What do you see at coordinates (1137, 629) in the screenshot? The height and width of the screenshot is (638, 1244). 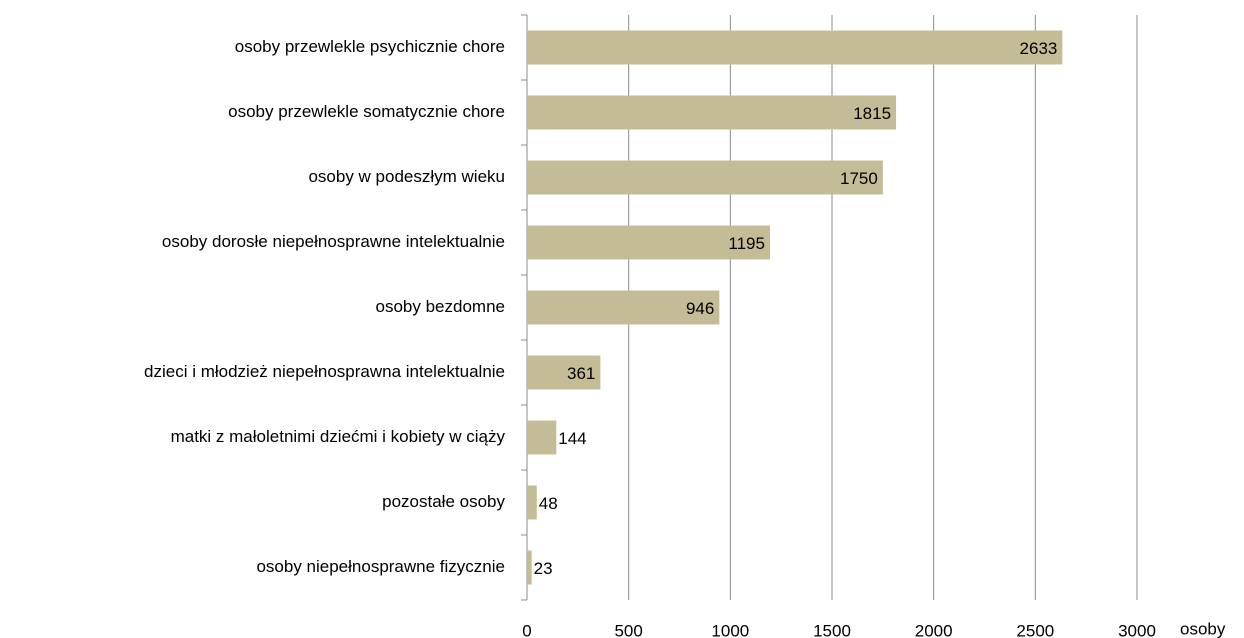 I see `x-tick-label: 3000` at bounding box center [1137, 629].